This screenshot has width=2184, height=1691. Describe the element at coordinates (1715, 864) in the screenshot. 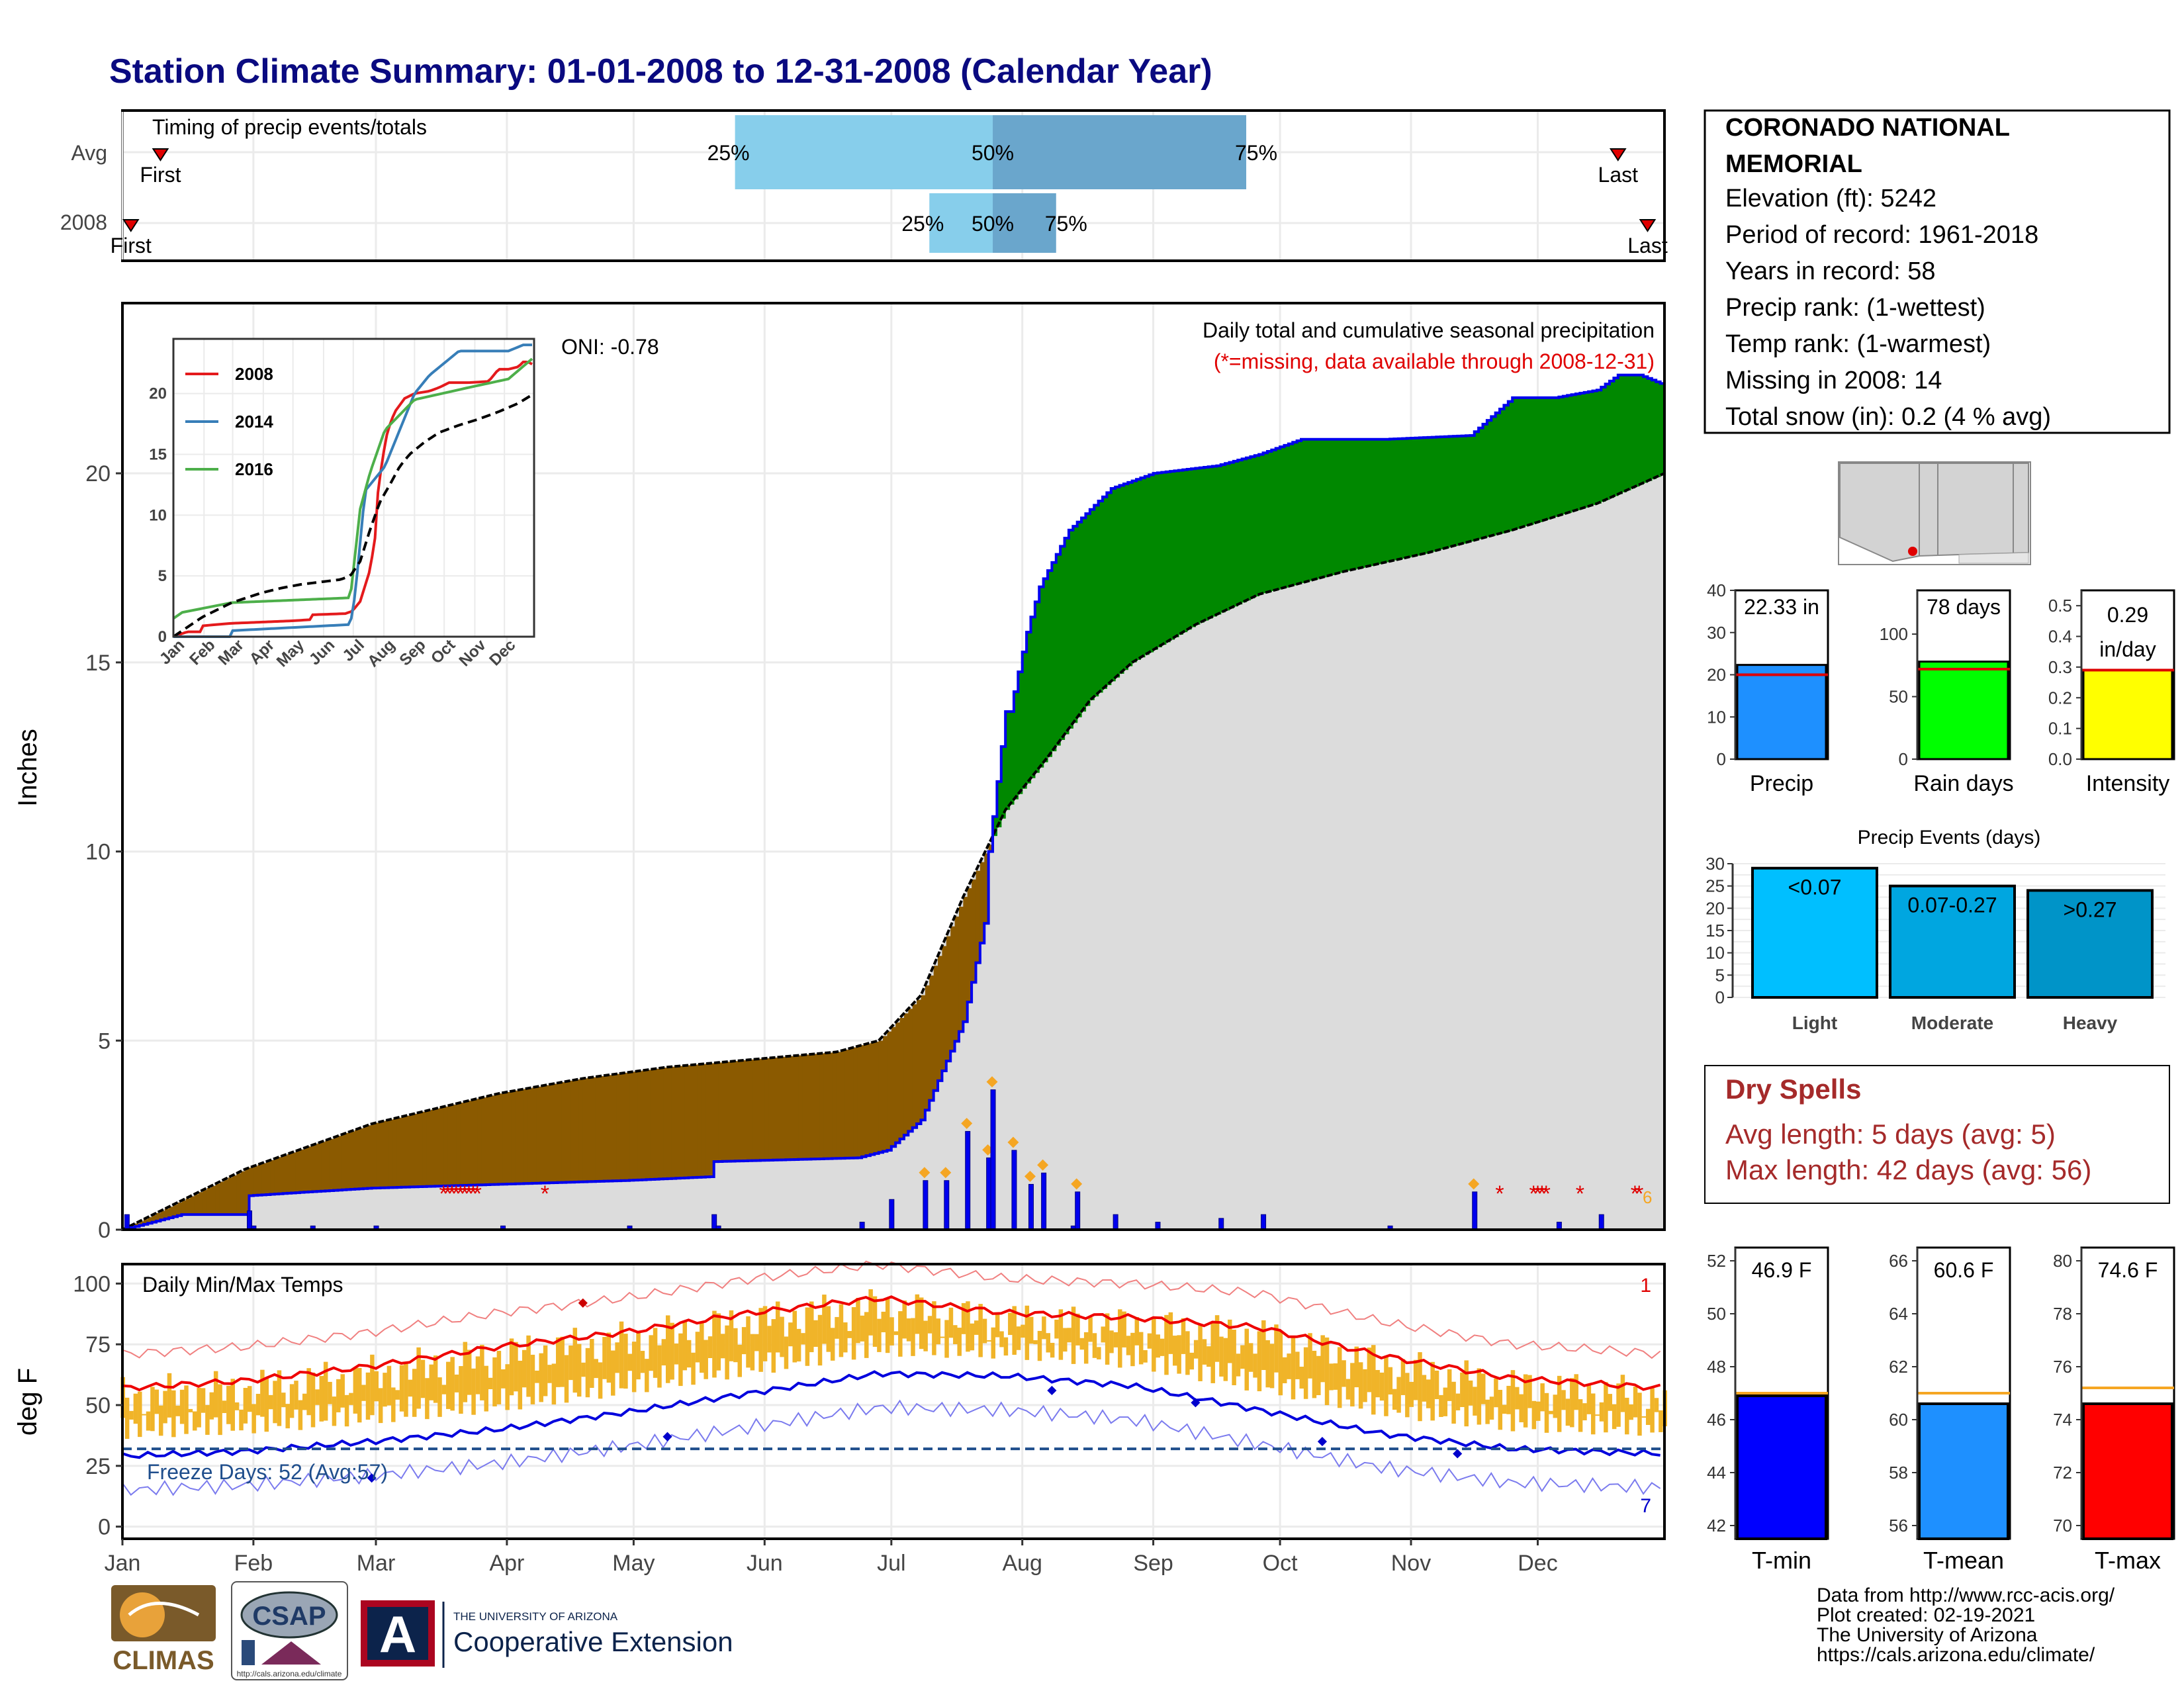

I see `events-ytick-label: 30` at that location.